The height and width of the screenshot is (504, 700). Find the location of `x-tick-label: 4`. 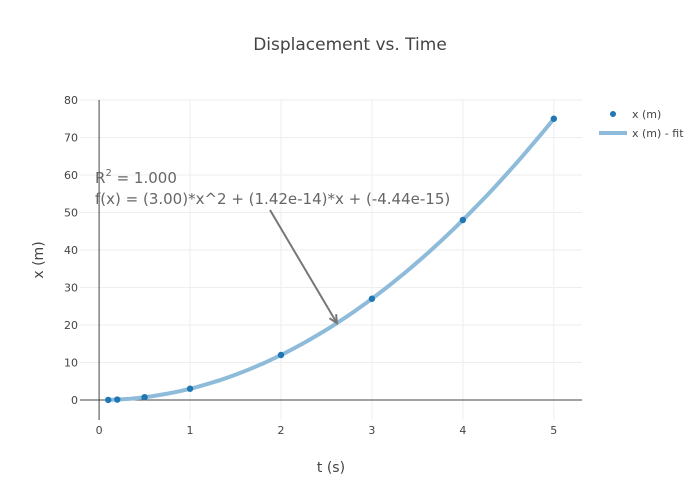

x-tick-label: 4 is located at coordinates (462, 430).